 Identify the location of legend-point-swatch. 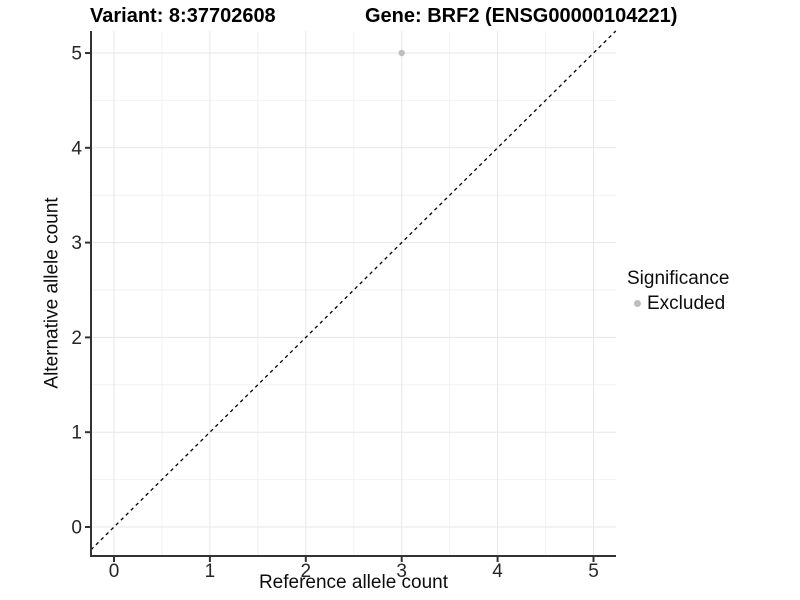
(637, 303).